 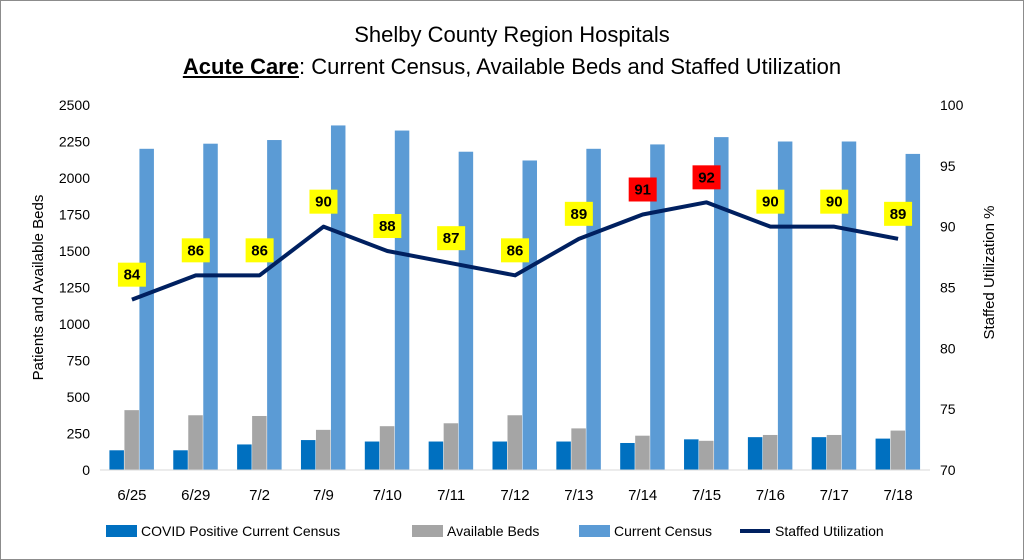 I want to click on data-label-text: 87, so click(x=451, y=238).